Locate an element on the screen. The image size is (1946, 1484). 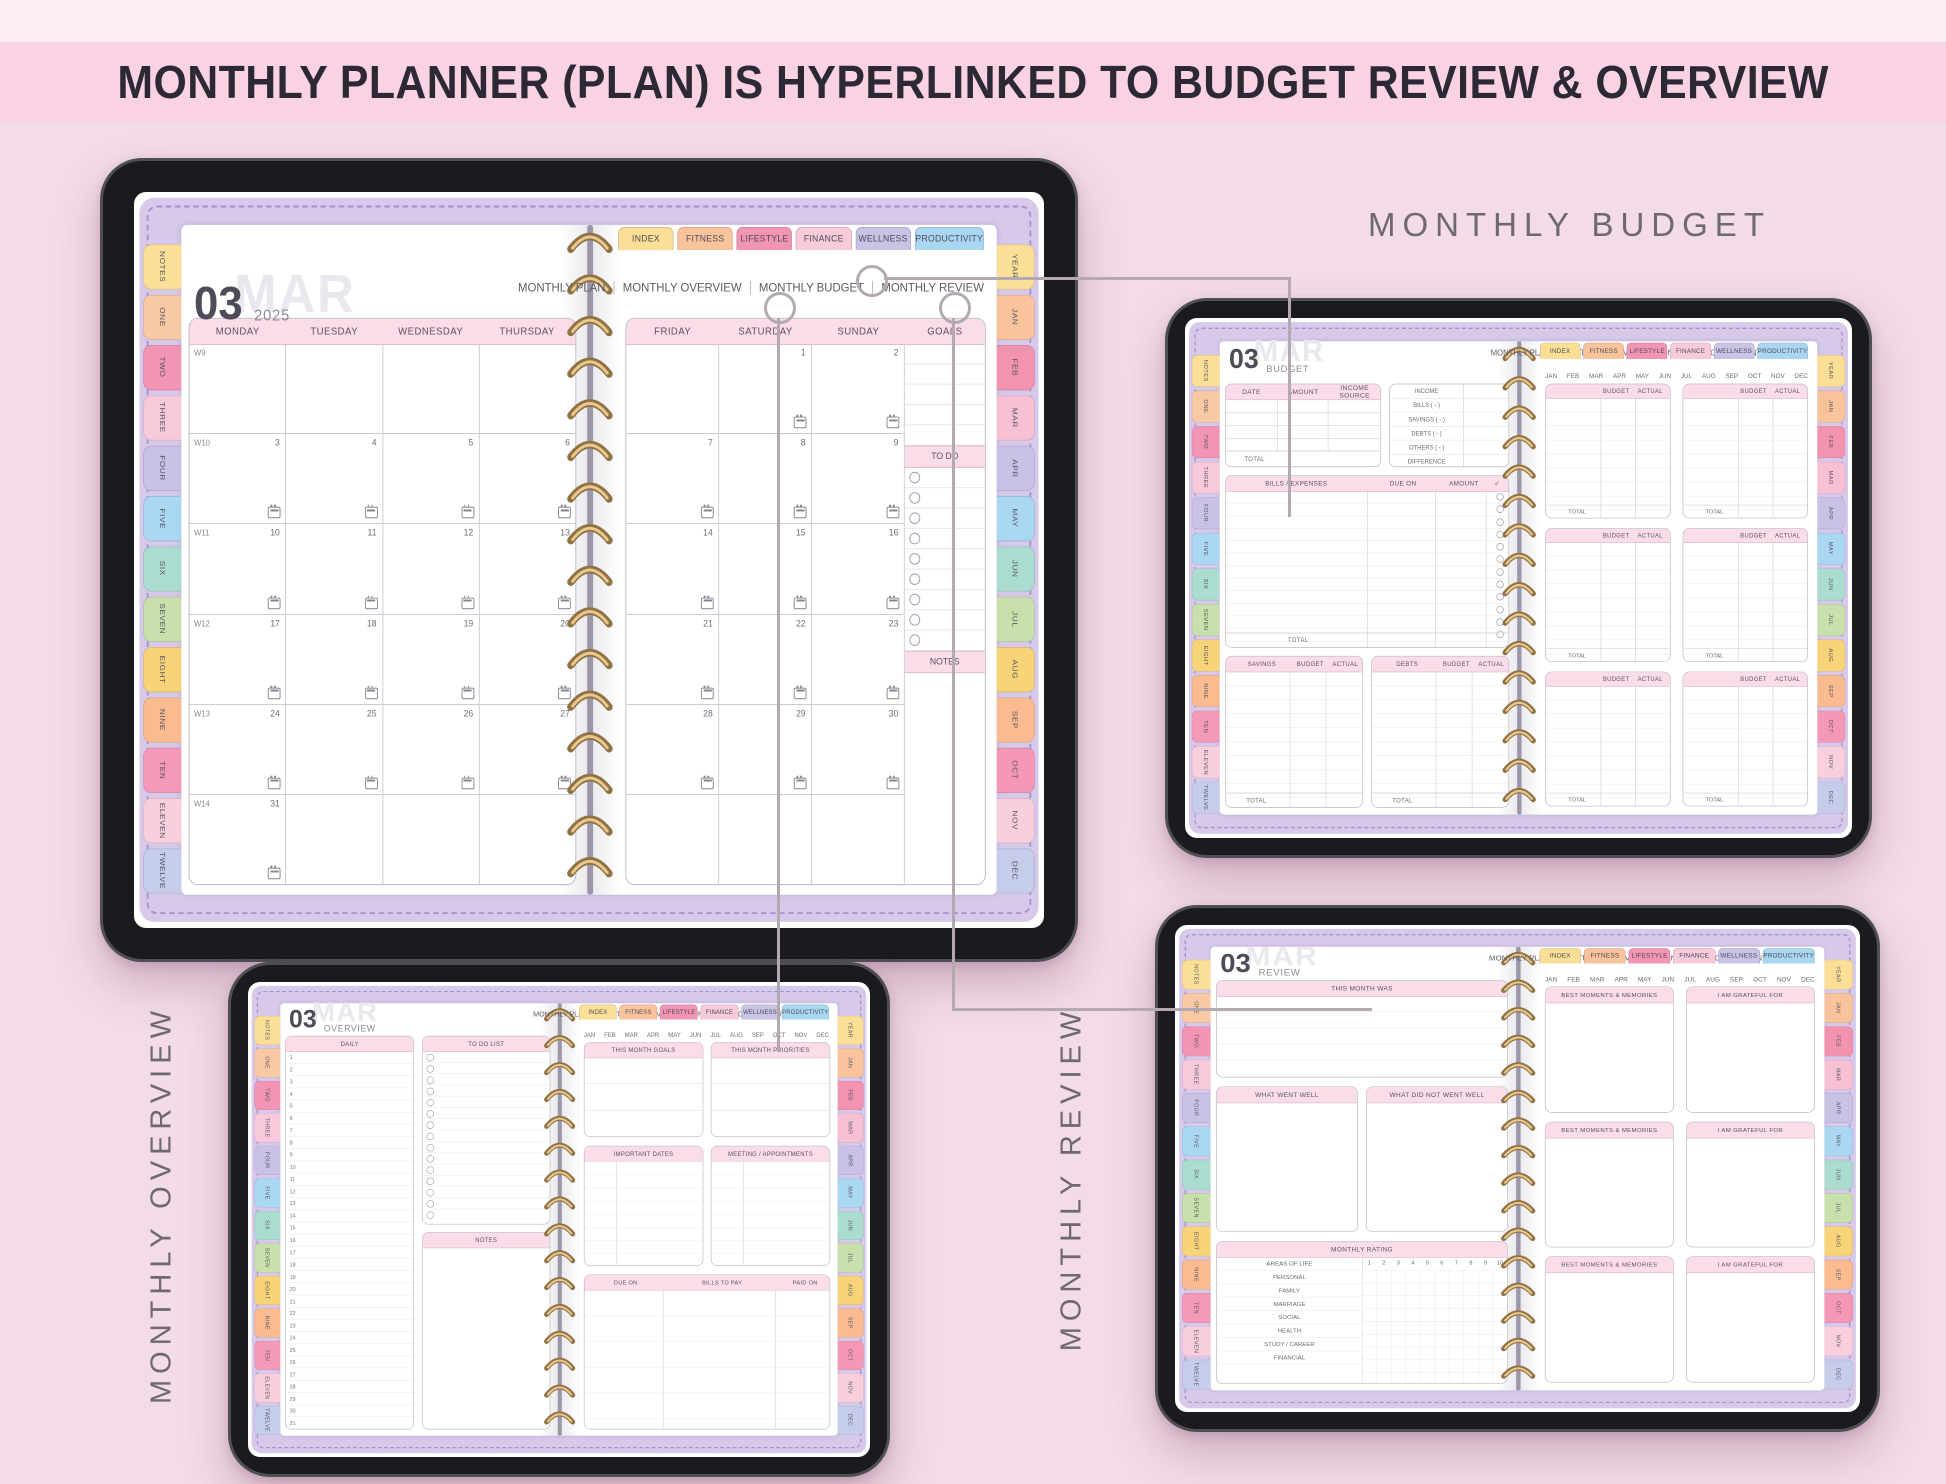
important-dates-box: IMPORTANT DATES is located at coordinates (643, 1205).